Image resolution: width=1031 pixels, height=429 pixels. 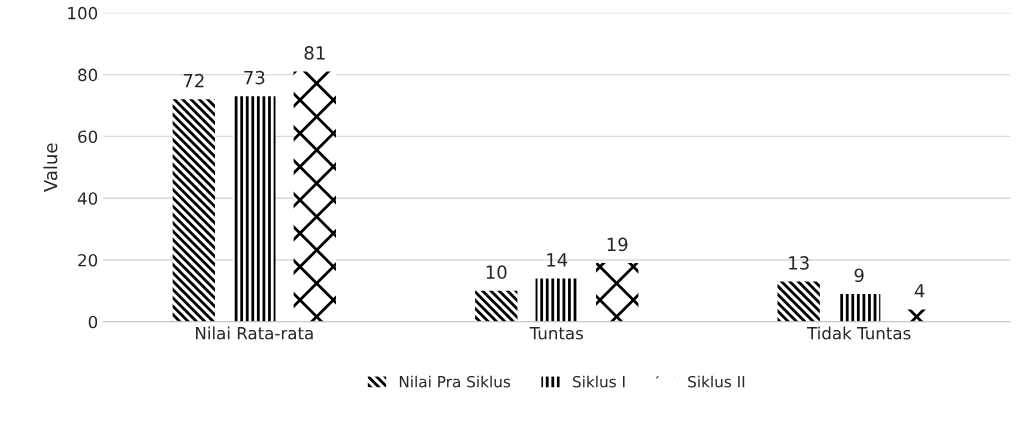 I want to click on x-tick-label: Nilai Rata-rata, so click(x=254, y=333).